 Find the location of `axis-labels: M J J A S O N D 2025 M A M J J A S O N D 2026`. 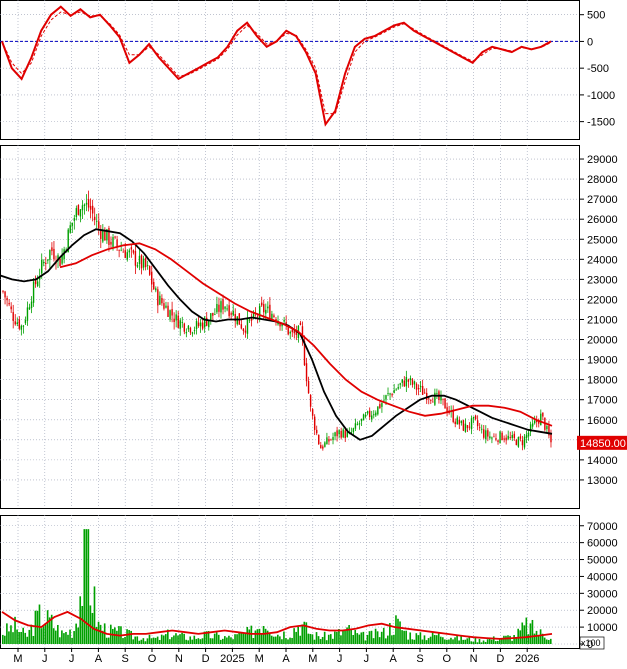

axis-labels: M J J A S O N D 2025 M A M J J A S O N D 2026 is located at coordinates (276, 656).